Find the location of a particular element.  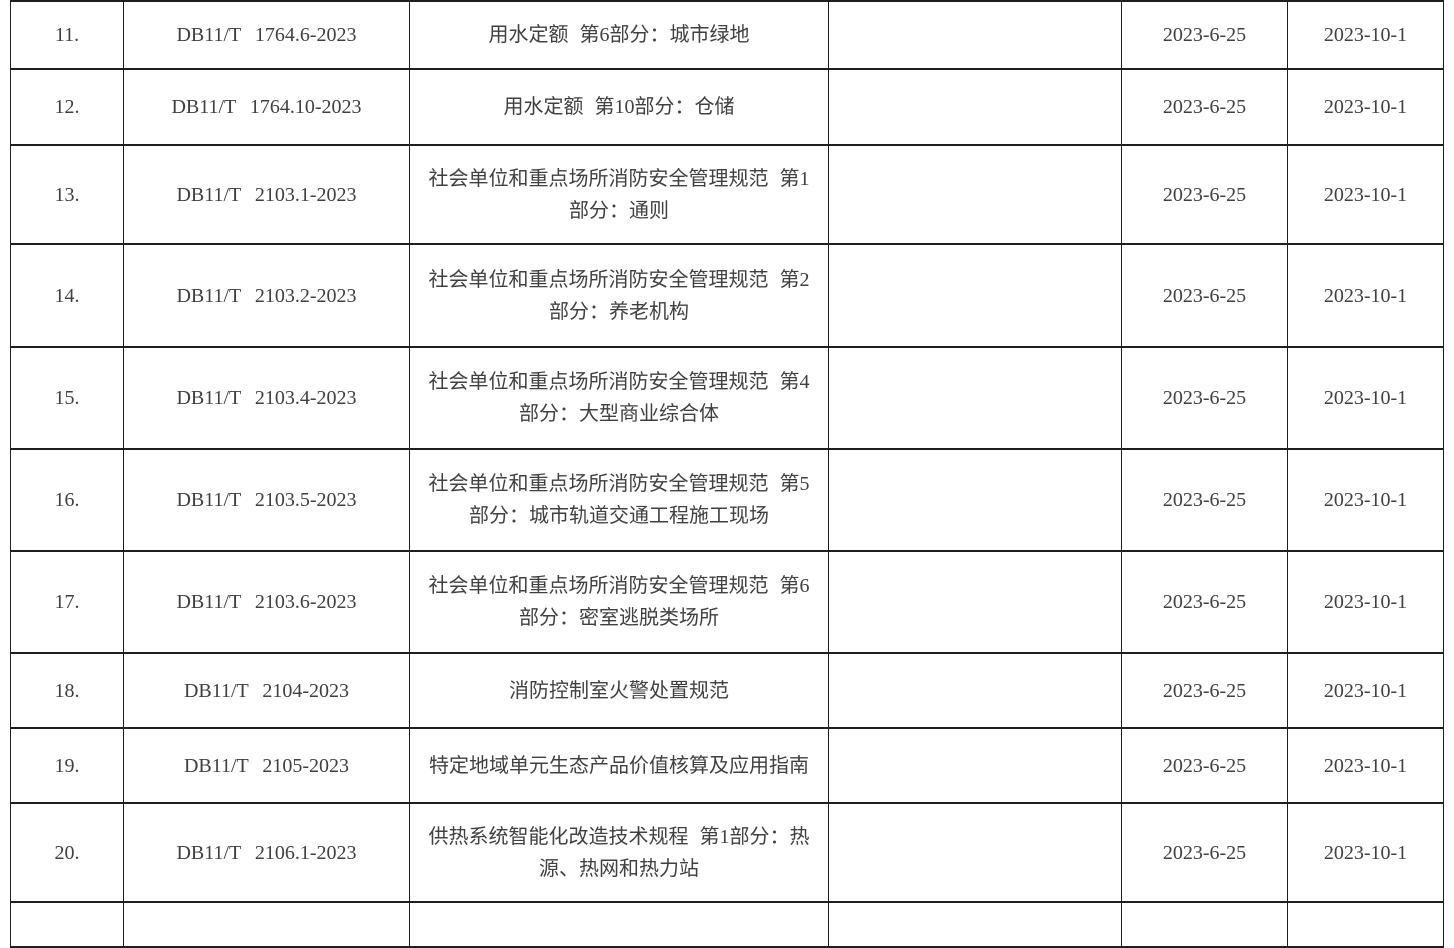

row-number-cell: 13. is located at coordinates (67, 194).